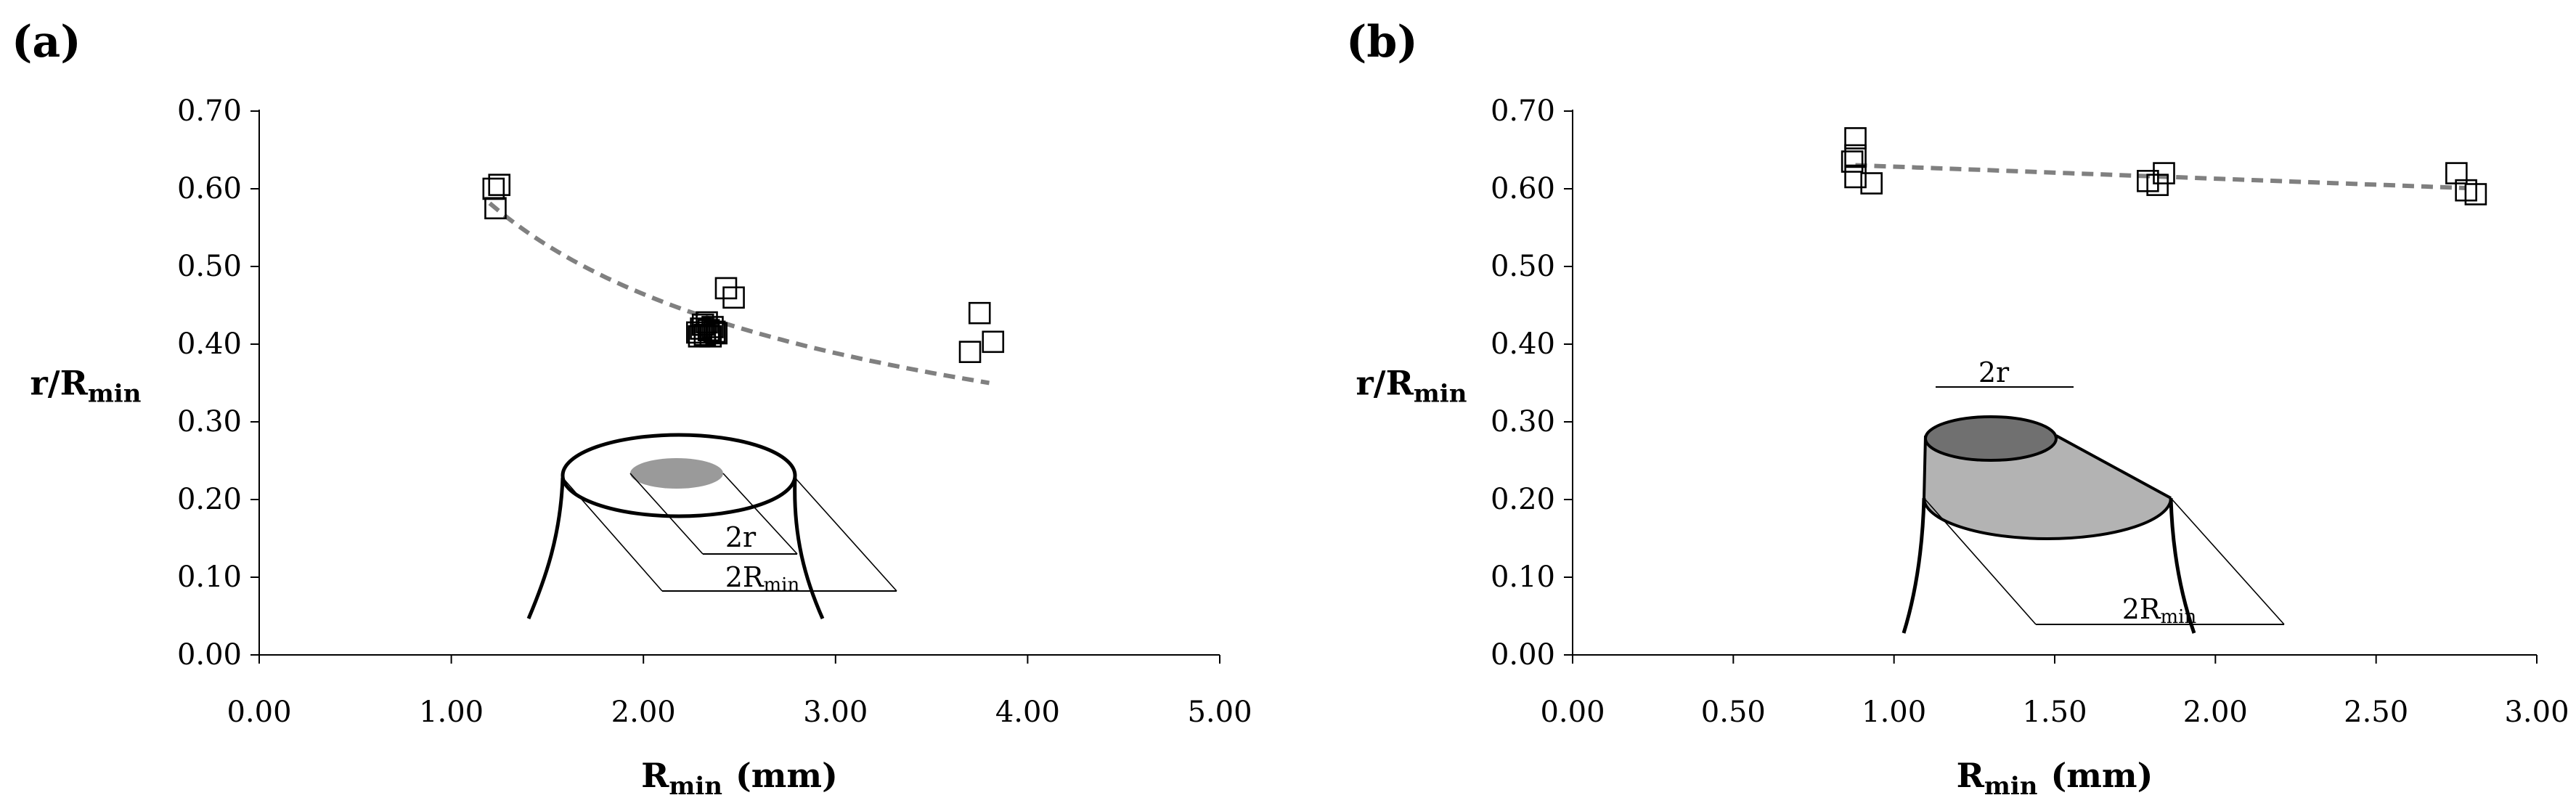  Describe the element at coordinates (1219, 712) in the screenshot. I see `x-tick-label: 5.00` at that location.